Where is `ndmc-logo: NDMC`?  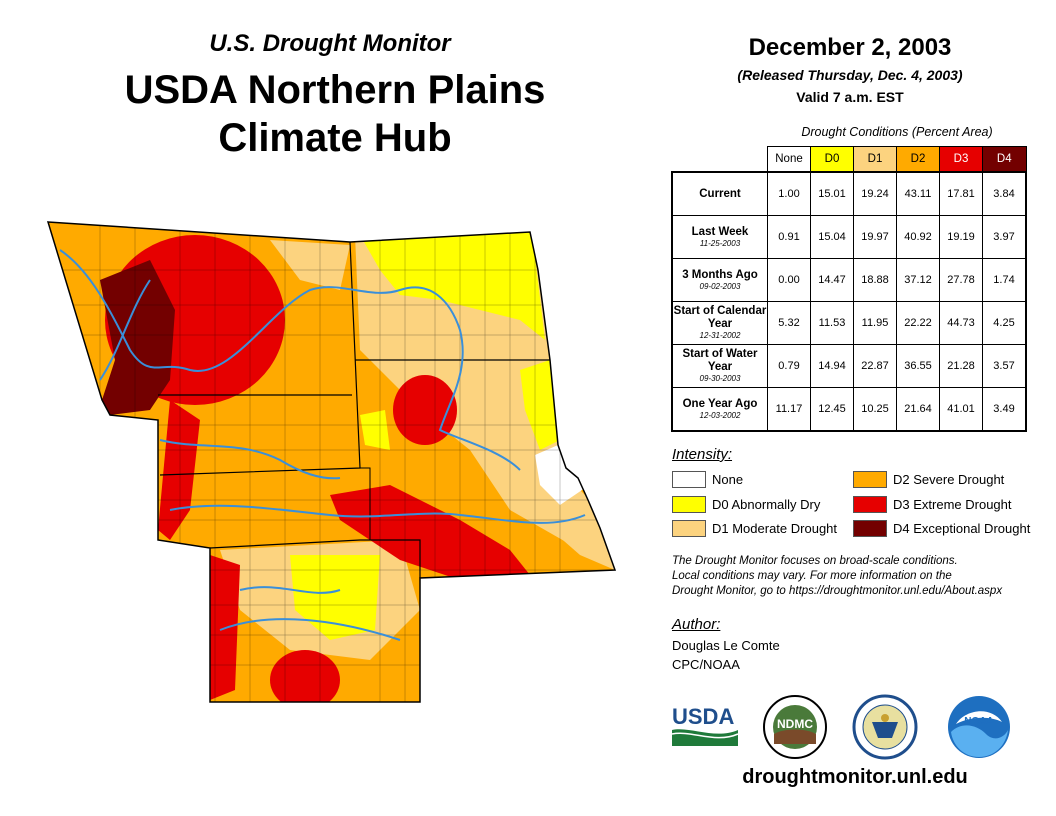 ndmc-logo: NDMC is located at coordinates (795, 727).